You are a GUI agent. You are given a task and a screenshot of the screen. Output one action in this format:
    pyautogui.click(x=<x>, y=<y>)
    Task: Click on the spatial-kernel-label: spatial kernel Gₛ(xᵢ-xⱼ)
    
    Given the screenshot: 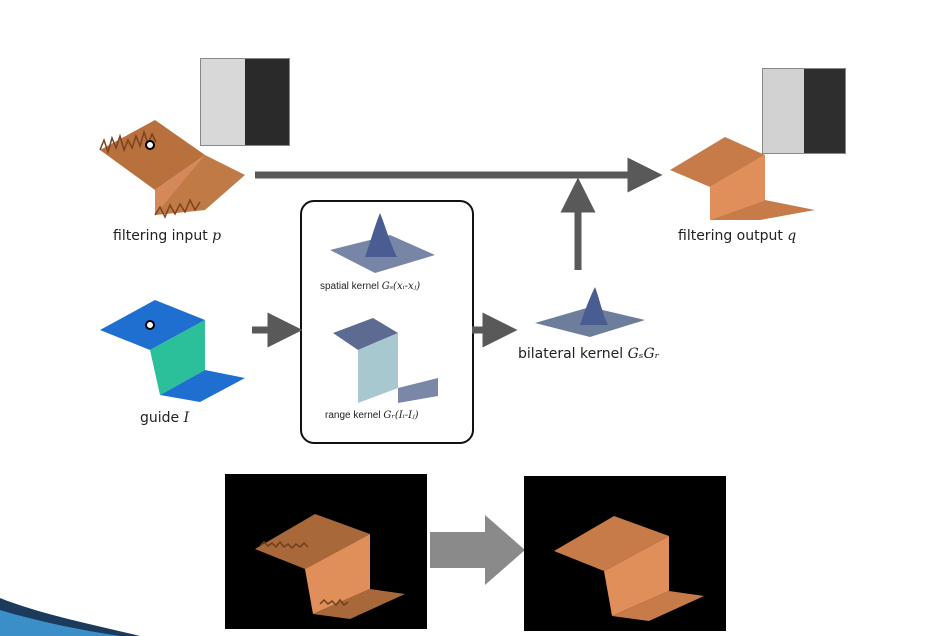 What is the action you would take?
    pyautogui.click(x=370, y=286)
    